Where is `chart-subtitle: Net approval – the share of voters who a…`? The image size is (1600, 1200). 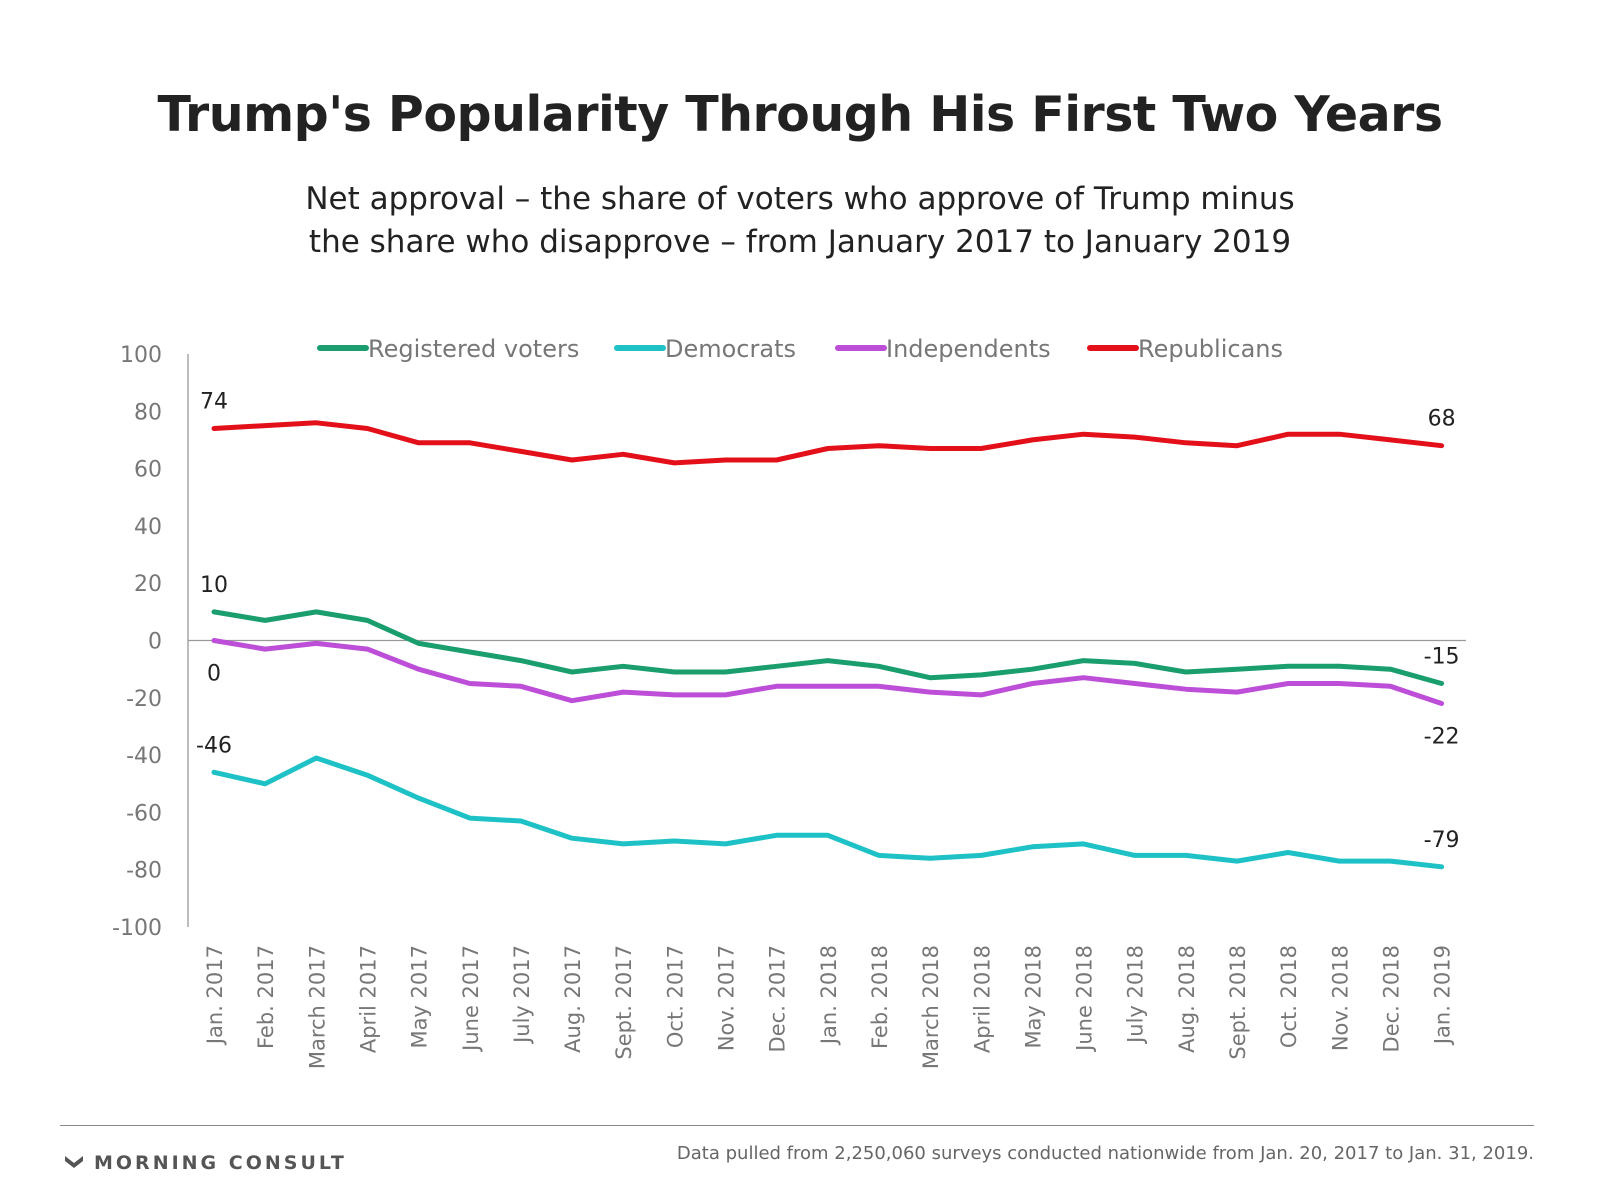
chart-subtitle: Net approval – the share of voters who a… is located at coordinates (800, 221).